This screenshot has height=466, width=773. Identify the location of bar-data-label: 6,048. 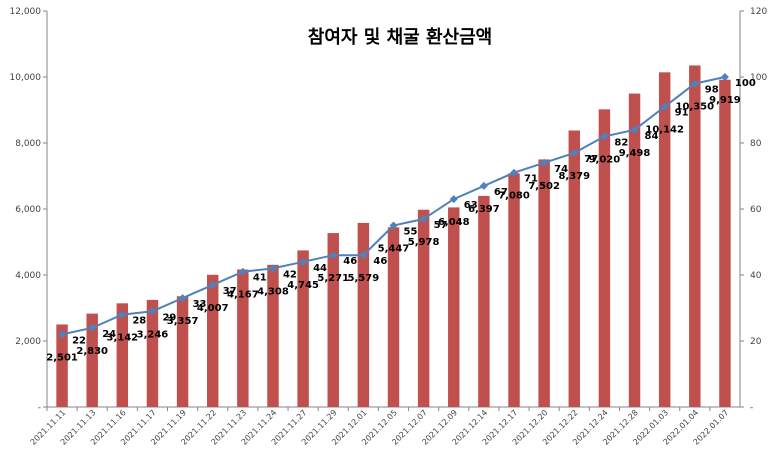
(454, 222).